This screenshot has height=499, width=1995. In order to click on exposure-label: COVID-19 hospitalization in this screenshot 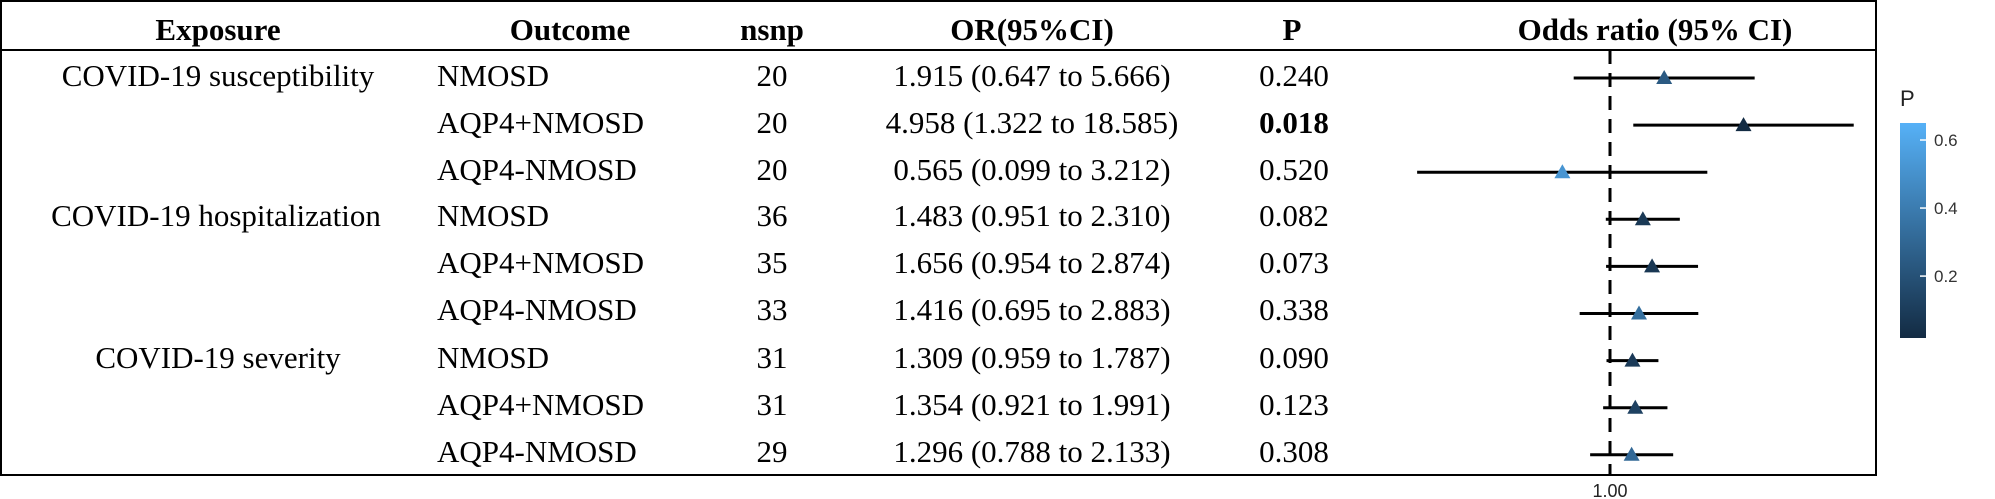, I will do `click(216, 215)`.